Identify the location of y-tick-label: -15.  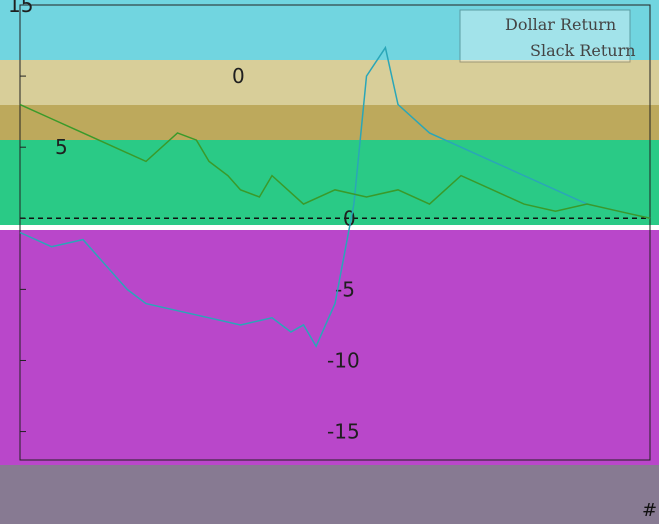
(343, 432).